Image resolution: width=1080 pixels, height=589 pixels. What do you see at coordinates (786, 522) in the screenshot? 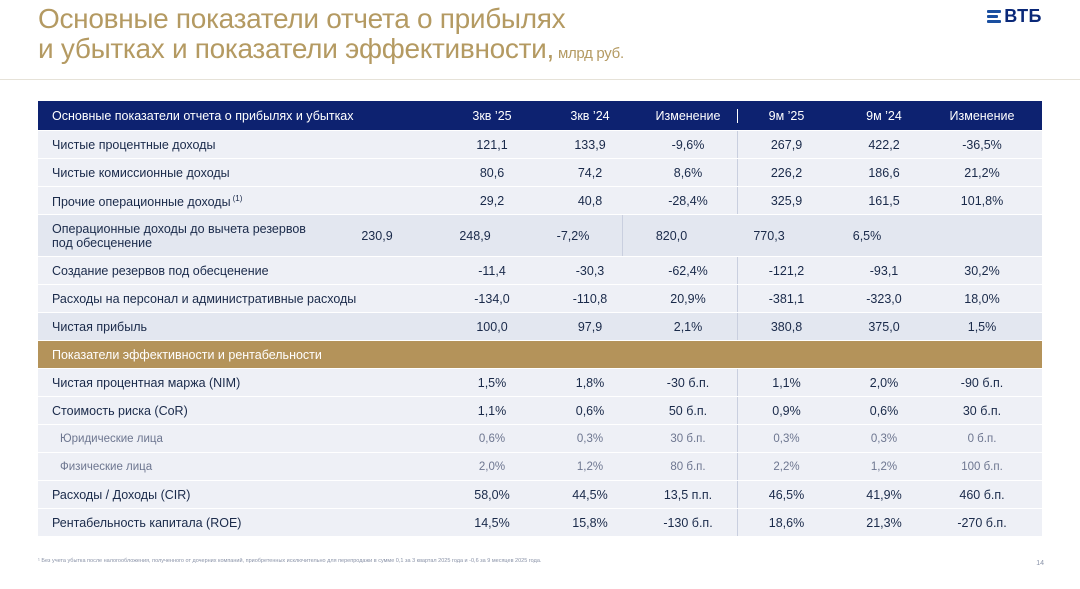
I see `table-cell: 18,6%` at bounding box center [786, 522].